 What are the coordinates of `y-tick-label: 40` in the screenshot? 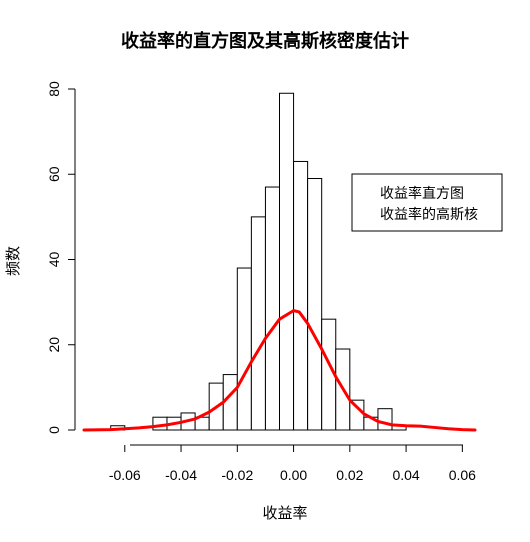 It's located at (54, 260).